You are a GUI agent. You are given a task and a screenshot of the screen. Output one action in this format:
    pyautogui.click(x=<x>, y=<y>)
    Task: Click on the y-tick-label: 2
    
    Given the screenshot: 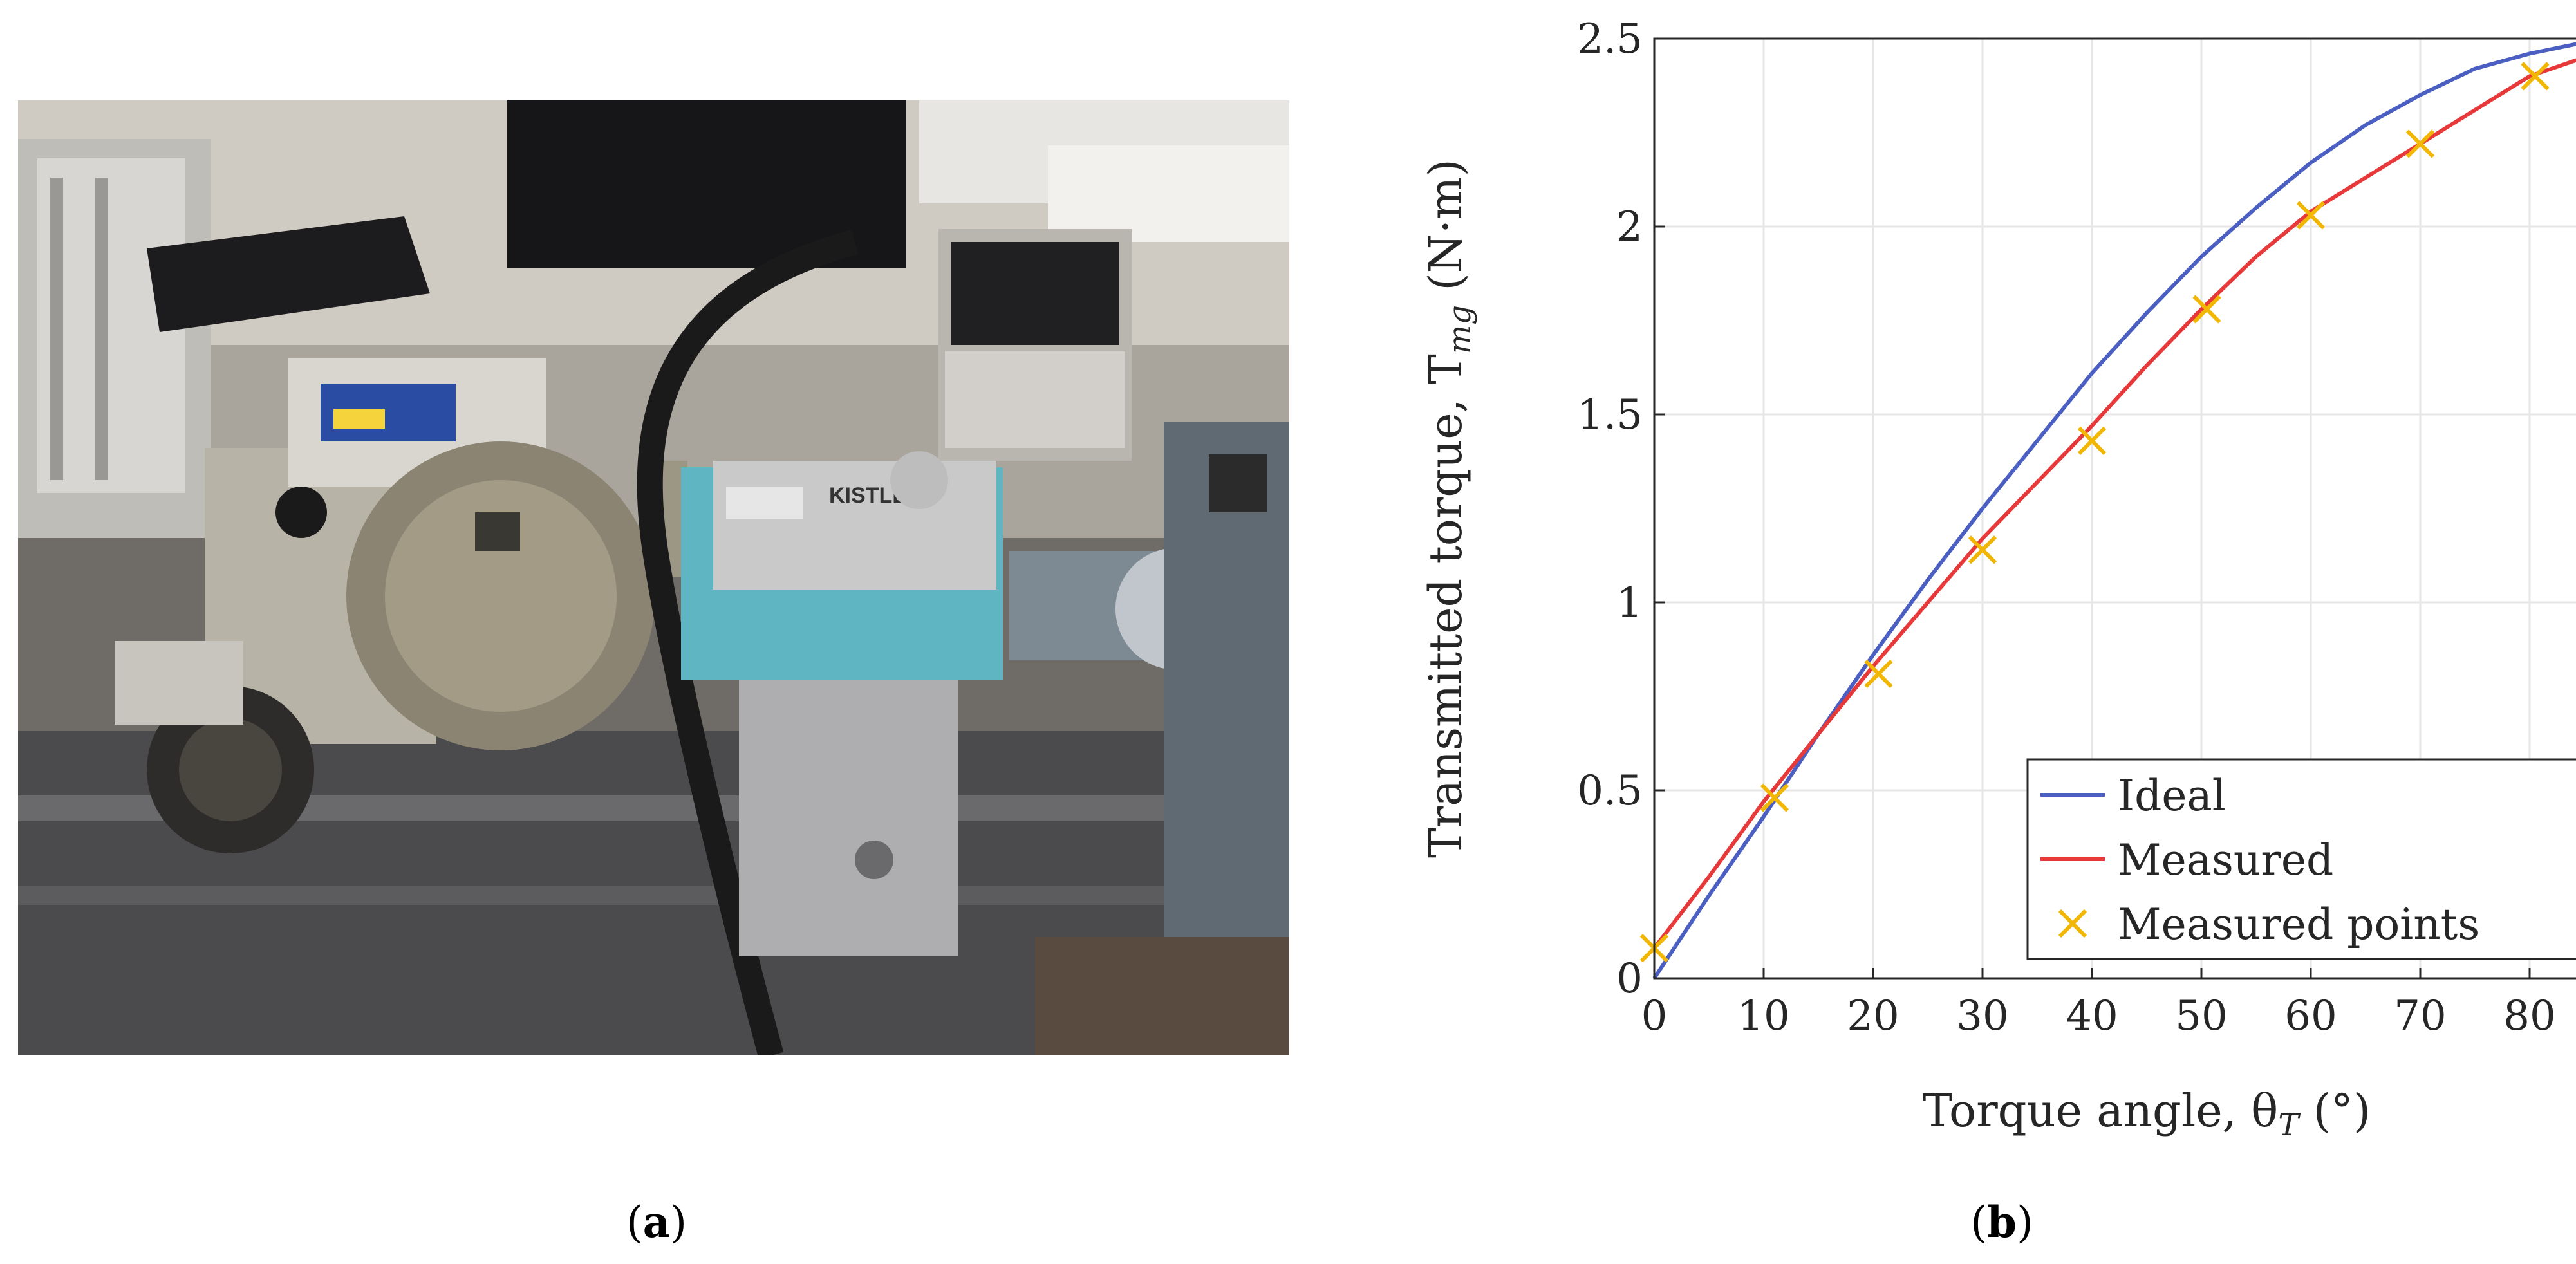 What is the action you would take?
    pyautogui.click(x=1630, y=227)
    